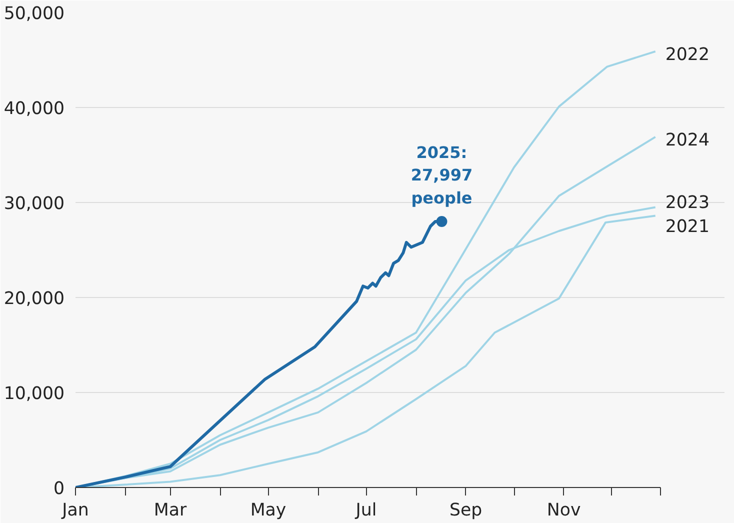 The image size is (734, 523). I want to click on y-tick-label: 10,000, so click(34, 394).